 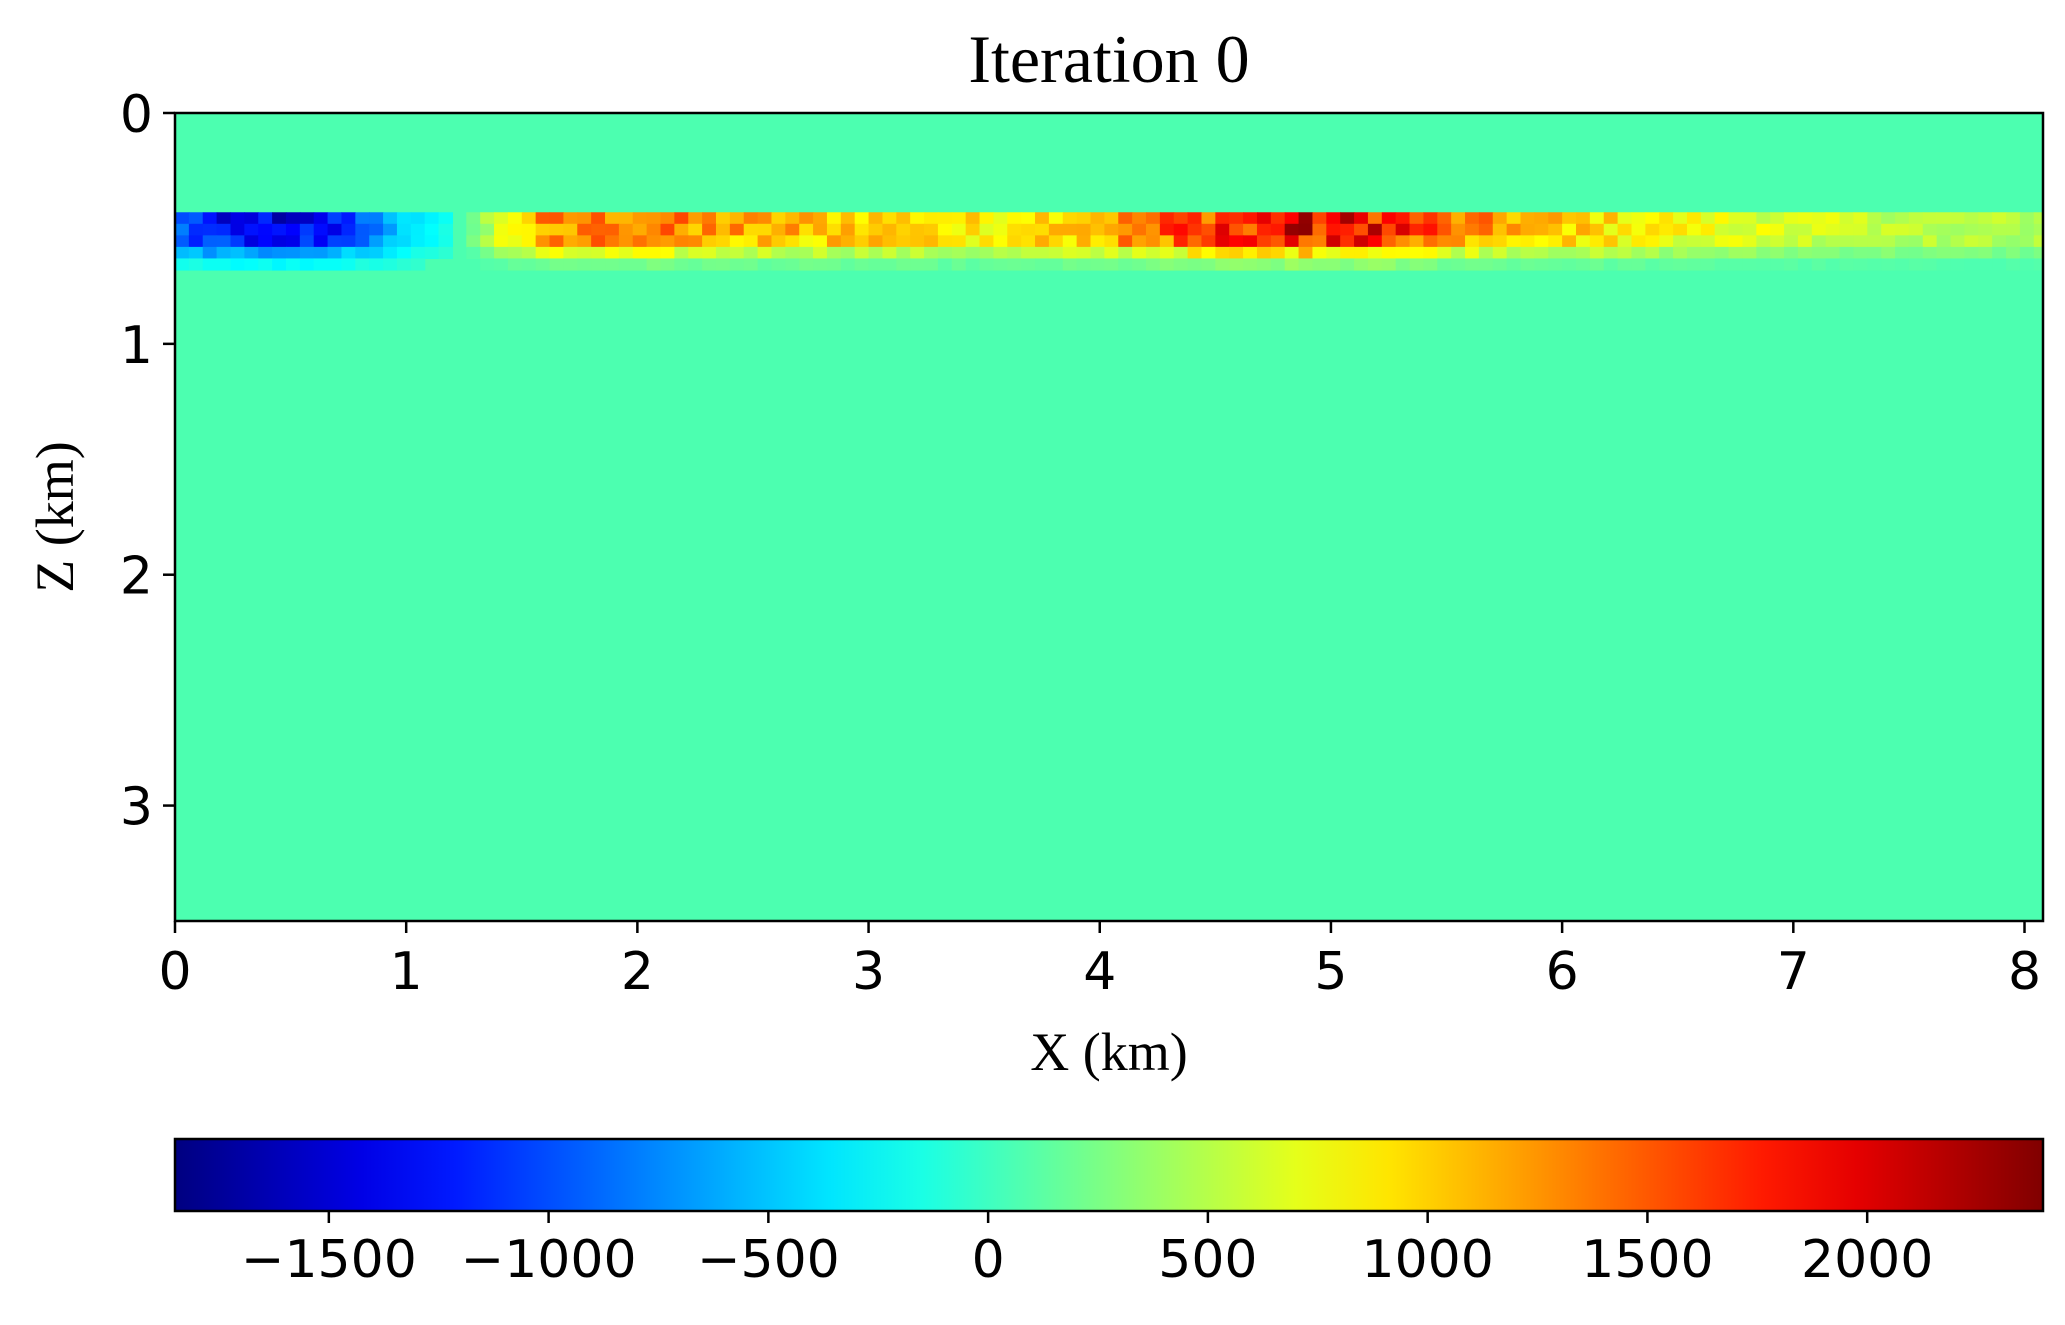 I want to click on y-axis-label: Z (km), so click(x=55, y=516).